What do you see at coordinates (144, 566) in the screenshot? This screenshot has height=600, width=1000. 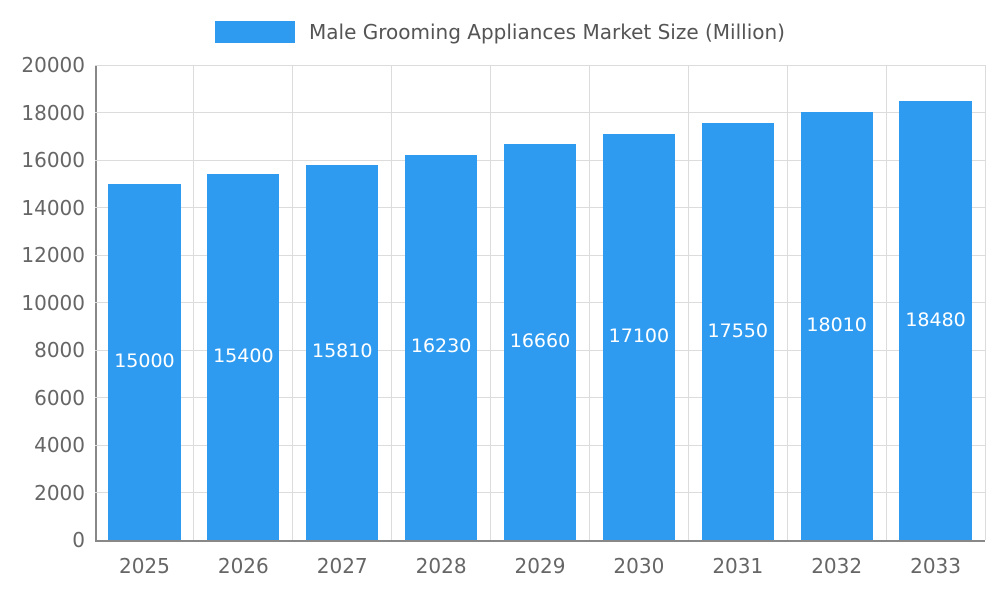 I see `x-tick-label: 2025` at bounding box center [144, 566].